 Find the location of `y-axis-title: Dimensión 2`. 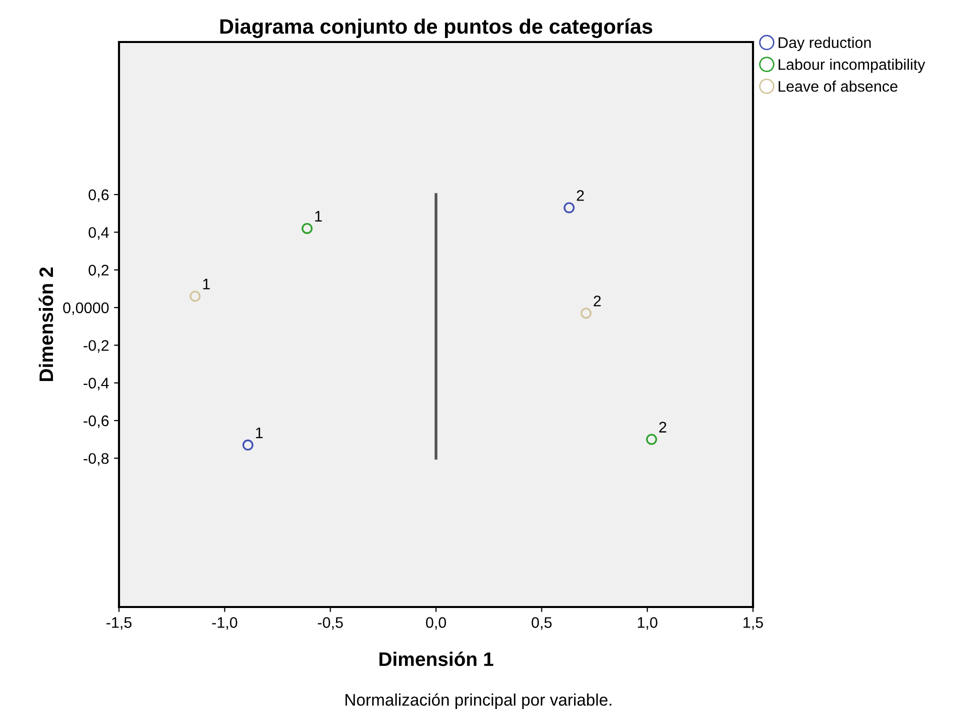

y-axis-title: Dimensión 2 is located at coordinates (46, 324).